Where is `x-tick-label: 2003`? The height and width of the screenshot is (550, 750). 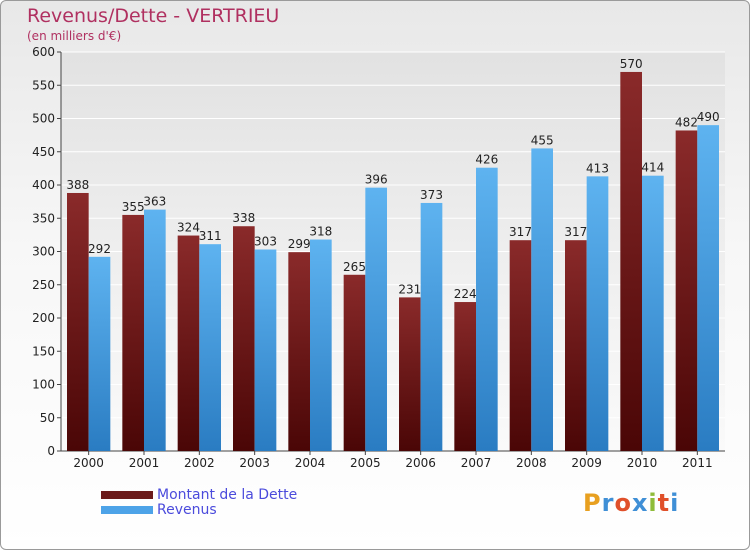 x-tick-label: 2003 is located at coordinates (254, 463).